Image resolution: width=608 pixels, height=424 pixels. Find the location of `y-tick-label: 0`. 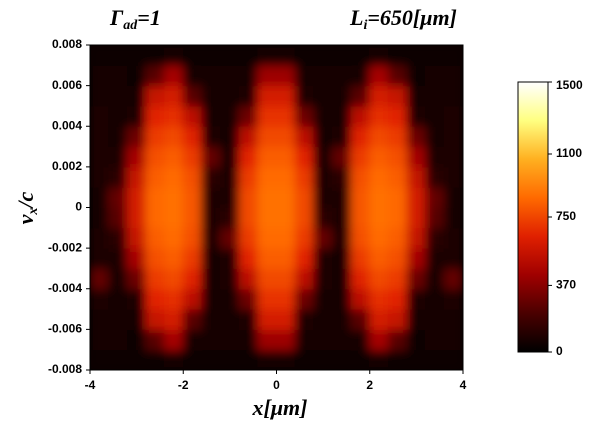

y-tick-label: 0 is located at coordinates (78, 207).